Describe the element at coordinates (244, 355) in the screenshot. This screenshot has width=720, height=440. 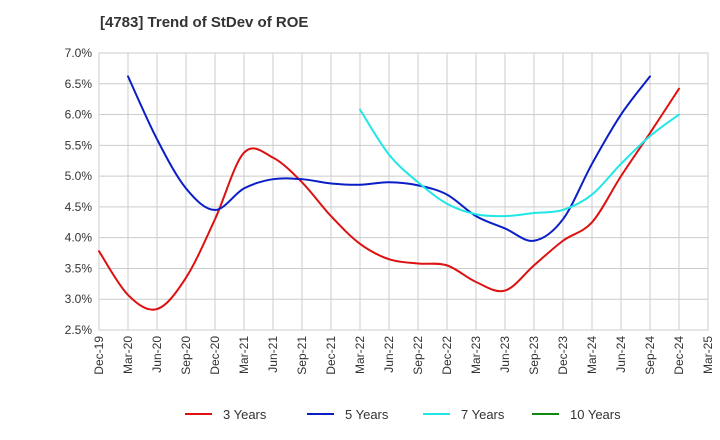
I see `x-tick-label: Mar-21` at that location.